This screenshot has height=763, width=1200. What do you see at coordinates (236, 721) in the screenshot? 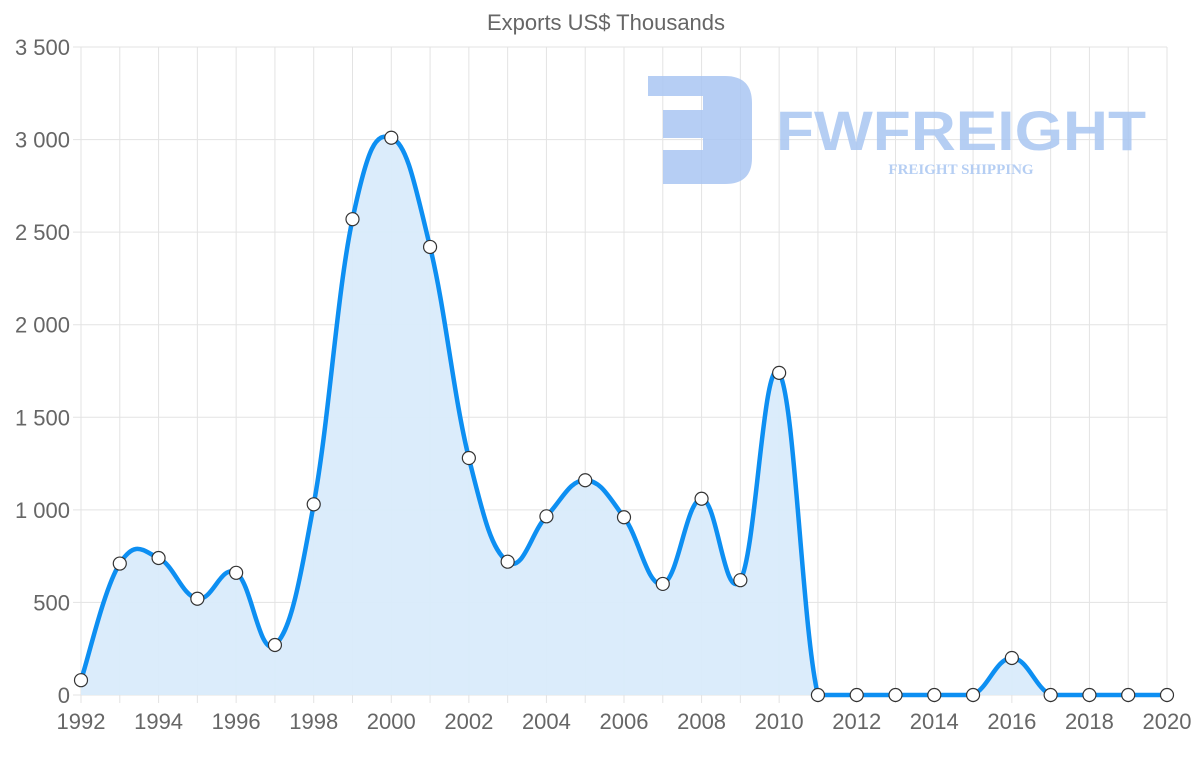
I see `x-tick-label: 1996` at bounding box center [236, 721].